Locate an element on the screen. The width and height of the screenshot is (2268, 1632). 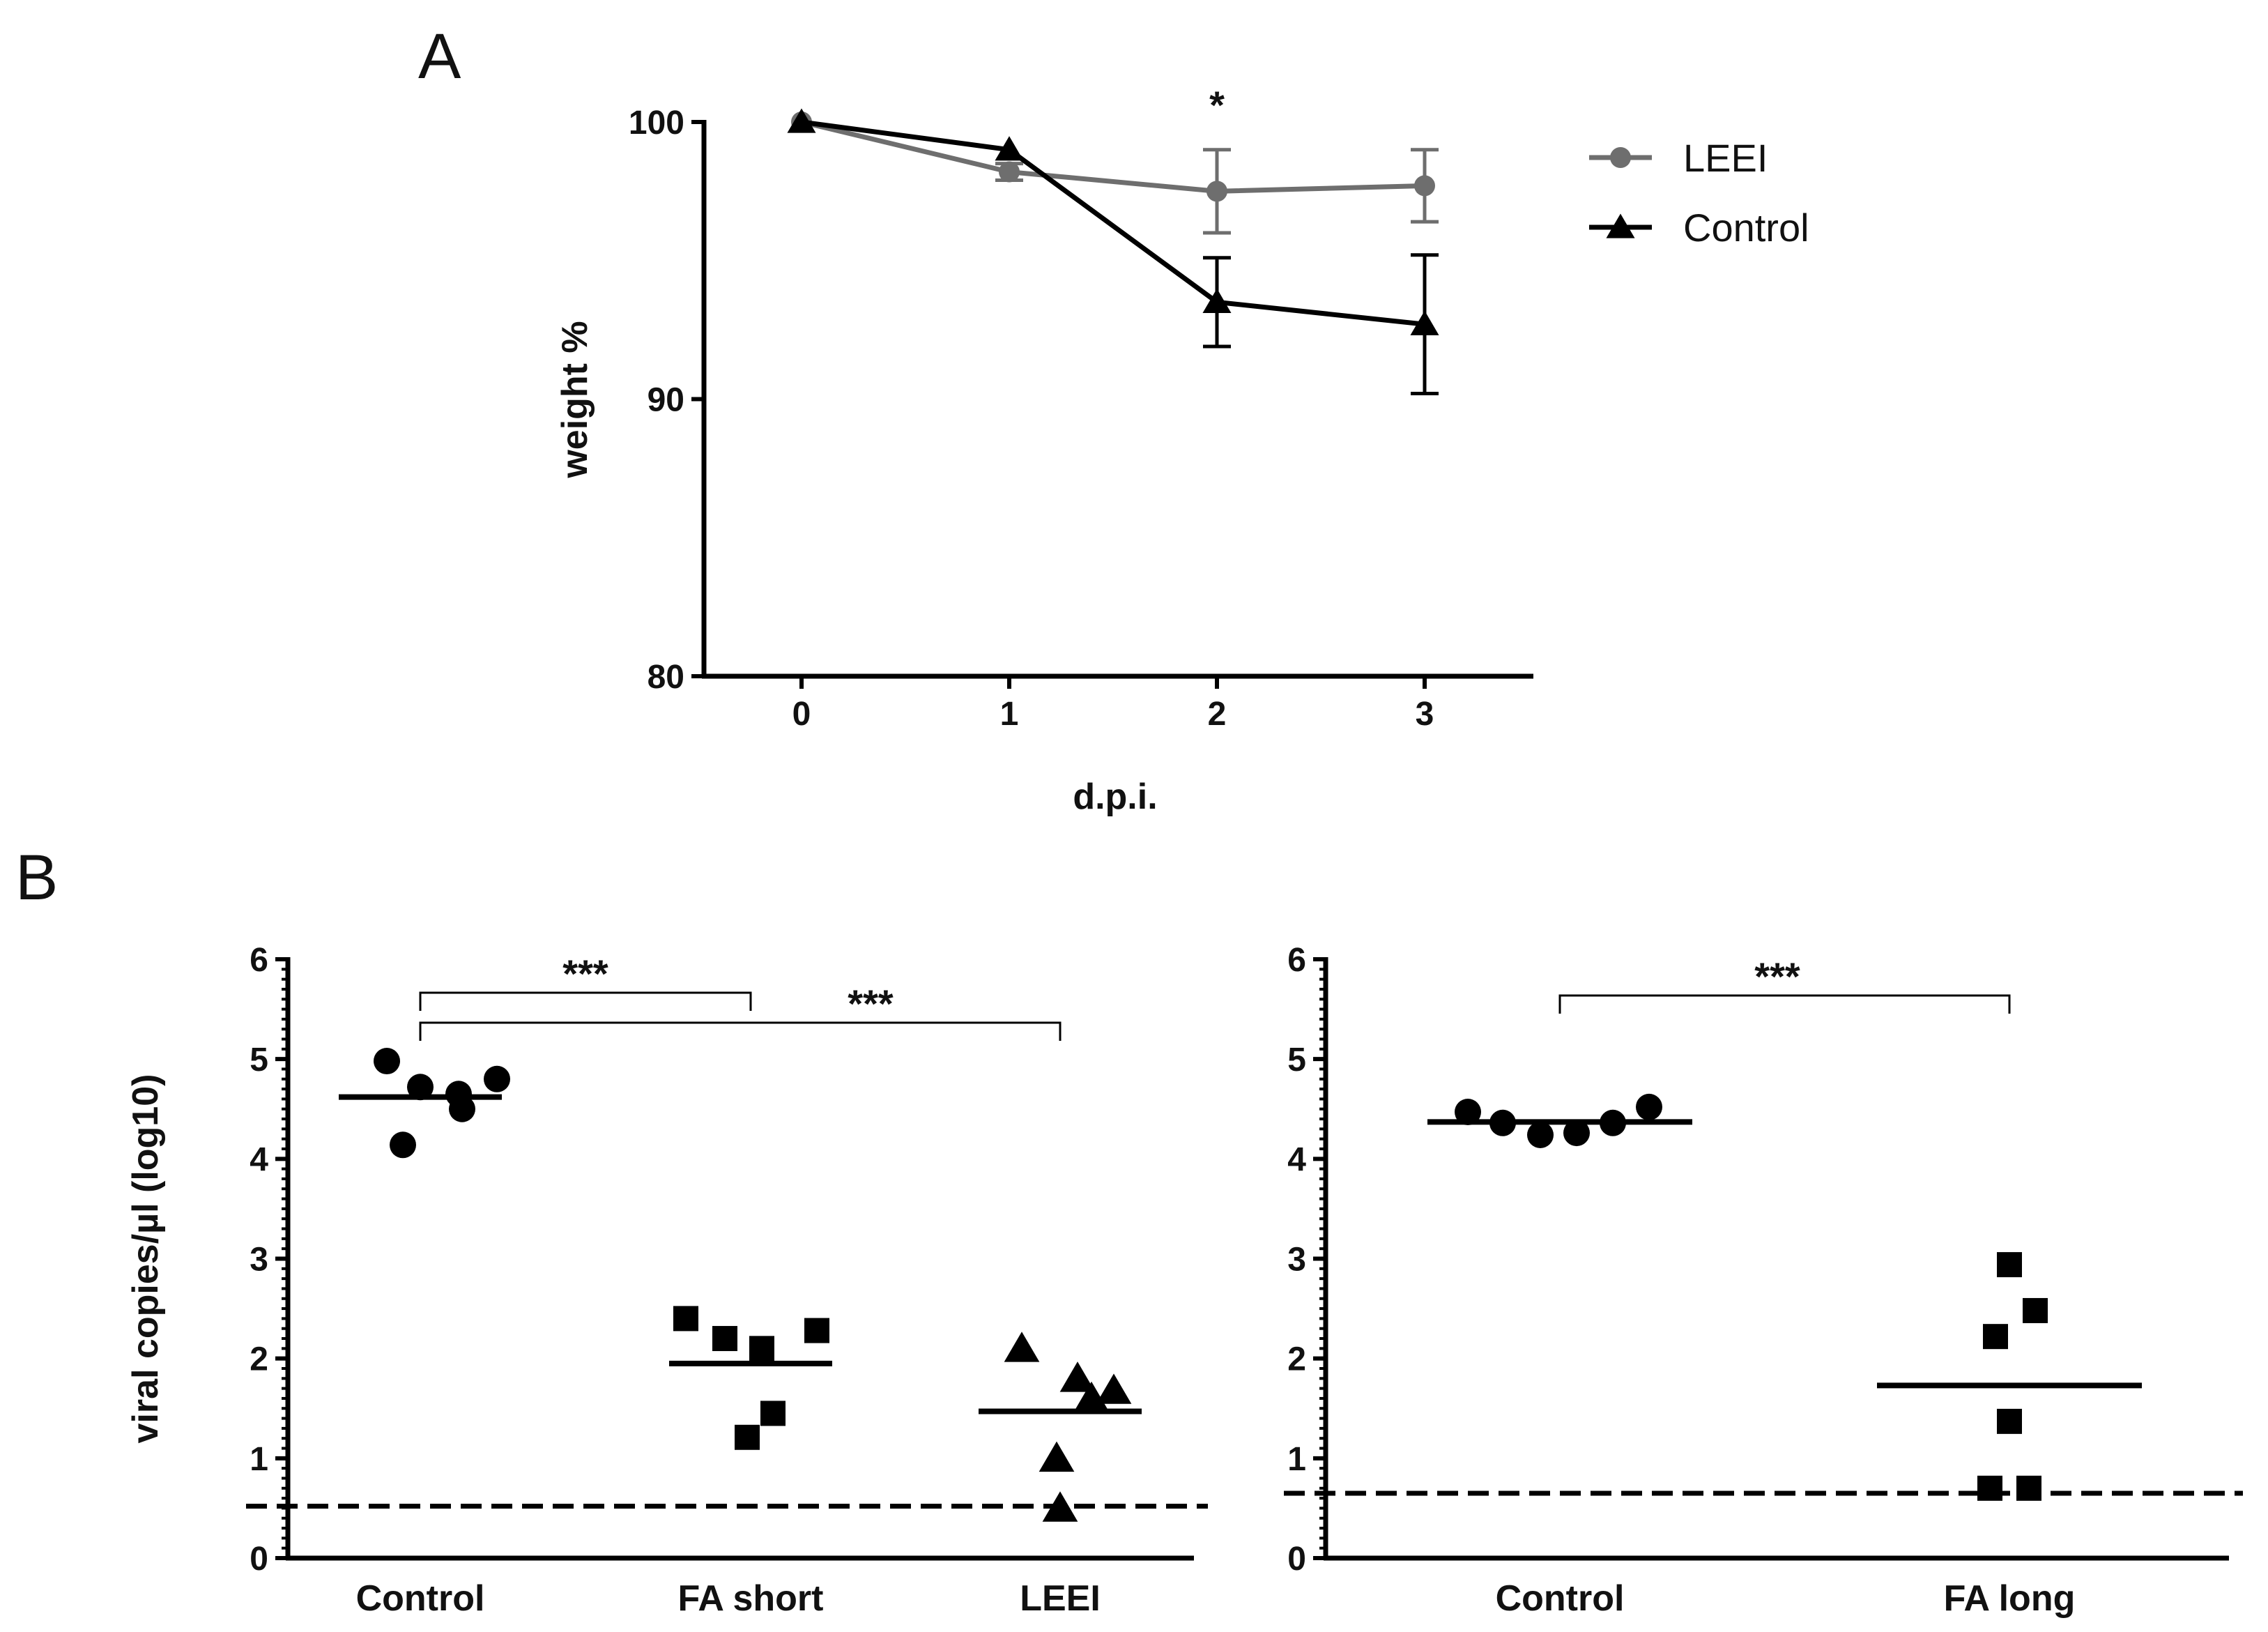
series-line-control is located at coordinates (1113, 223).